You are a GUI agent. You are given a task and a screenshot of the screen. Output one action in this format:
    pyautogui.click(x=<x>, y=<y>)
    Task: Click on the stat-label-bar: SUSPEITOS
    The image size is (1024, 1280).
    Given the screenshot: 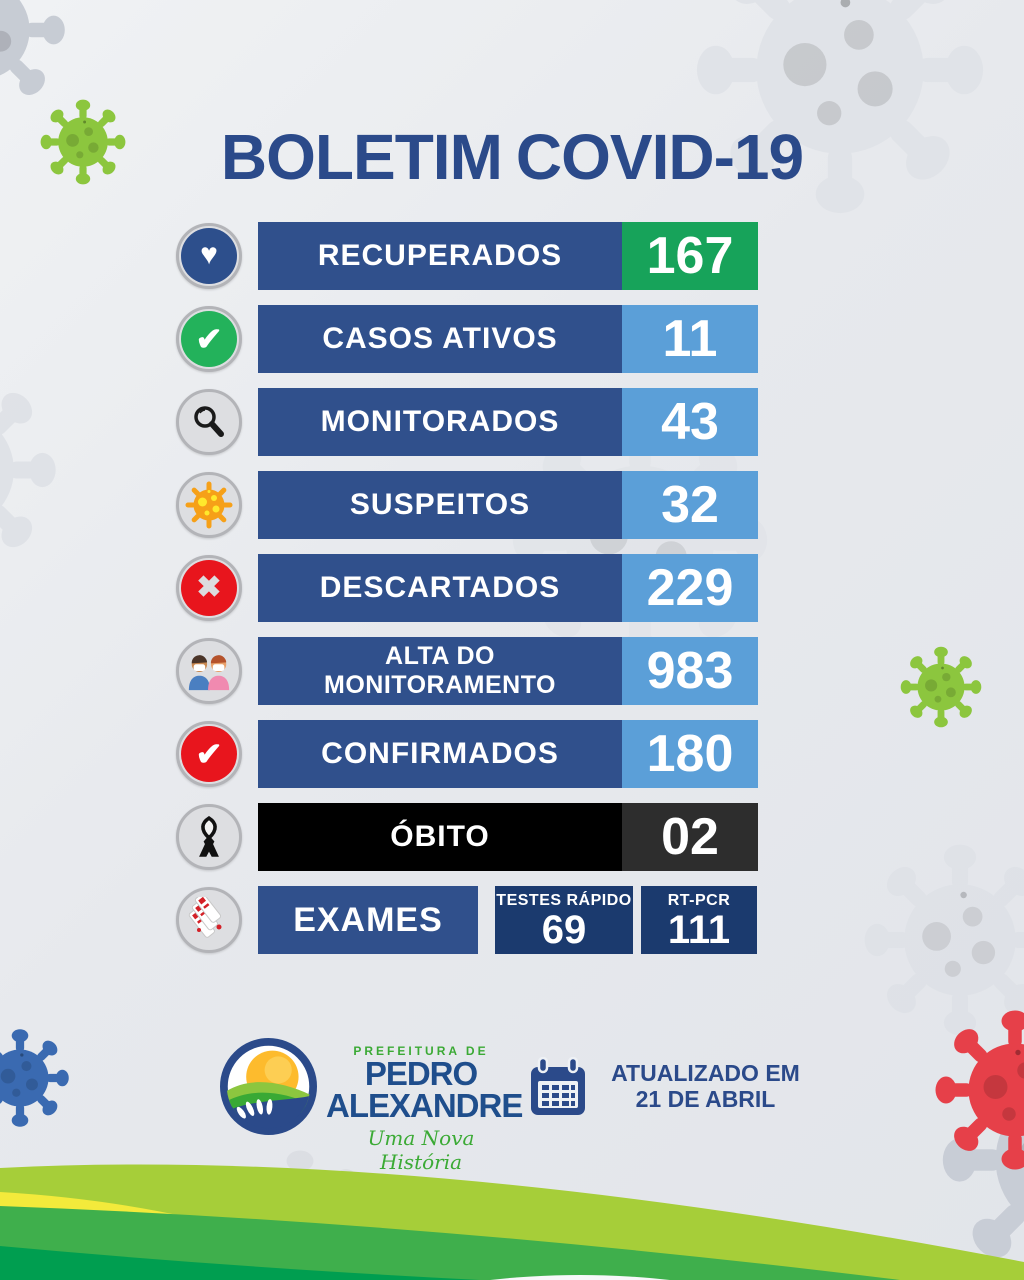 What is the action you would take?
    pyautogui.click(x=440, y=505)
    